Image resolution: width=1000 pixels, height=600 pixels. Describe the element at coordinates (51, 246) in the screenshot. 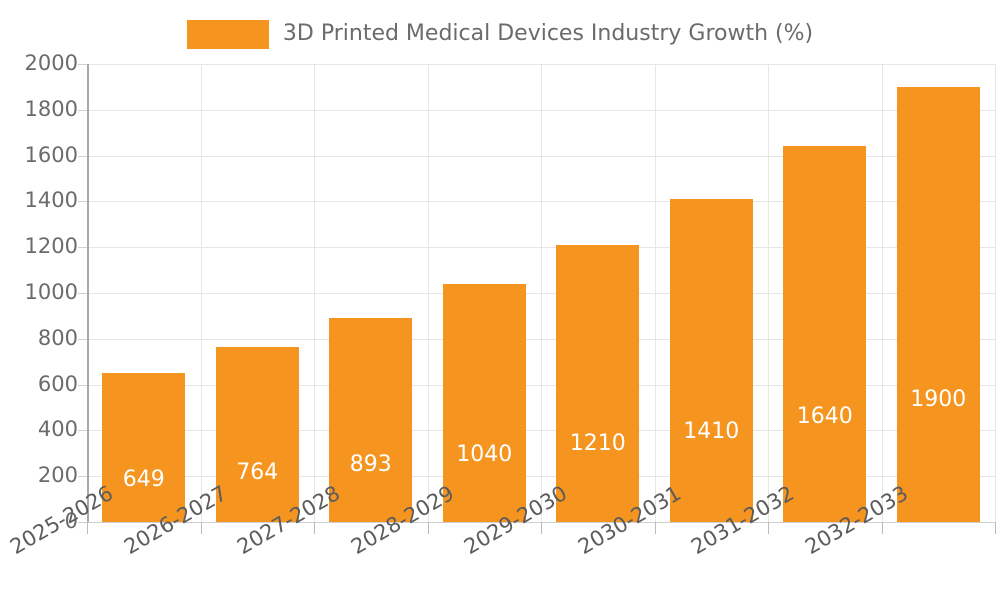

I see `y-axis-tick-label: 1200` at that location.